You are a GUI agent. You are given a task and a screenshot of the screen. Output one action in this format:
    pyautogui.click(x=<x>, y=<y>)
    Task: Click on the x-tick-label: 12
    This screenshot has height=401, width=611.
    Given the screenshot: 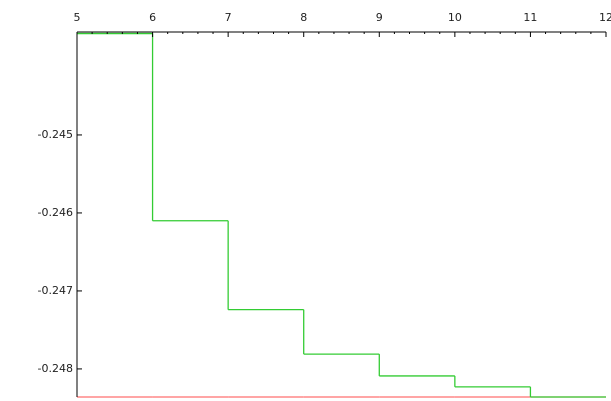 What is the action you would take?
    pyautogui.click(x=605, y=17)
    